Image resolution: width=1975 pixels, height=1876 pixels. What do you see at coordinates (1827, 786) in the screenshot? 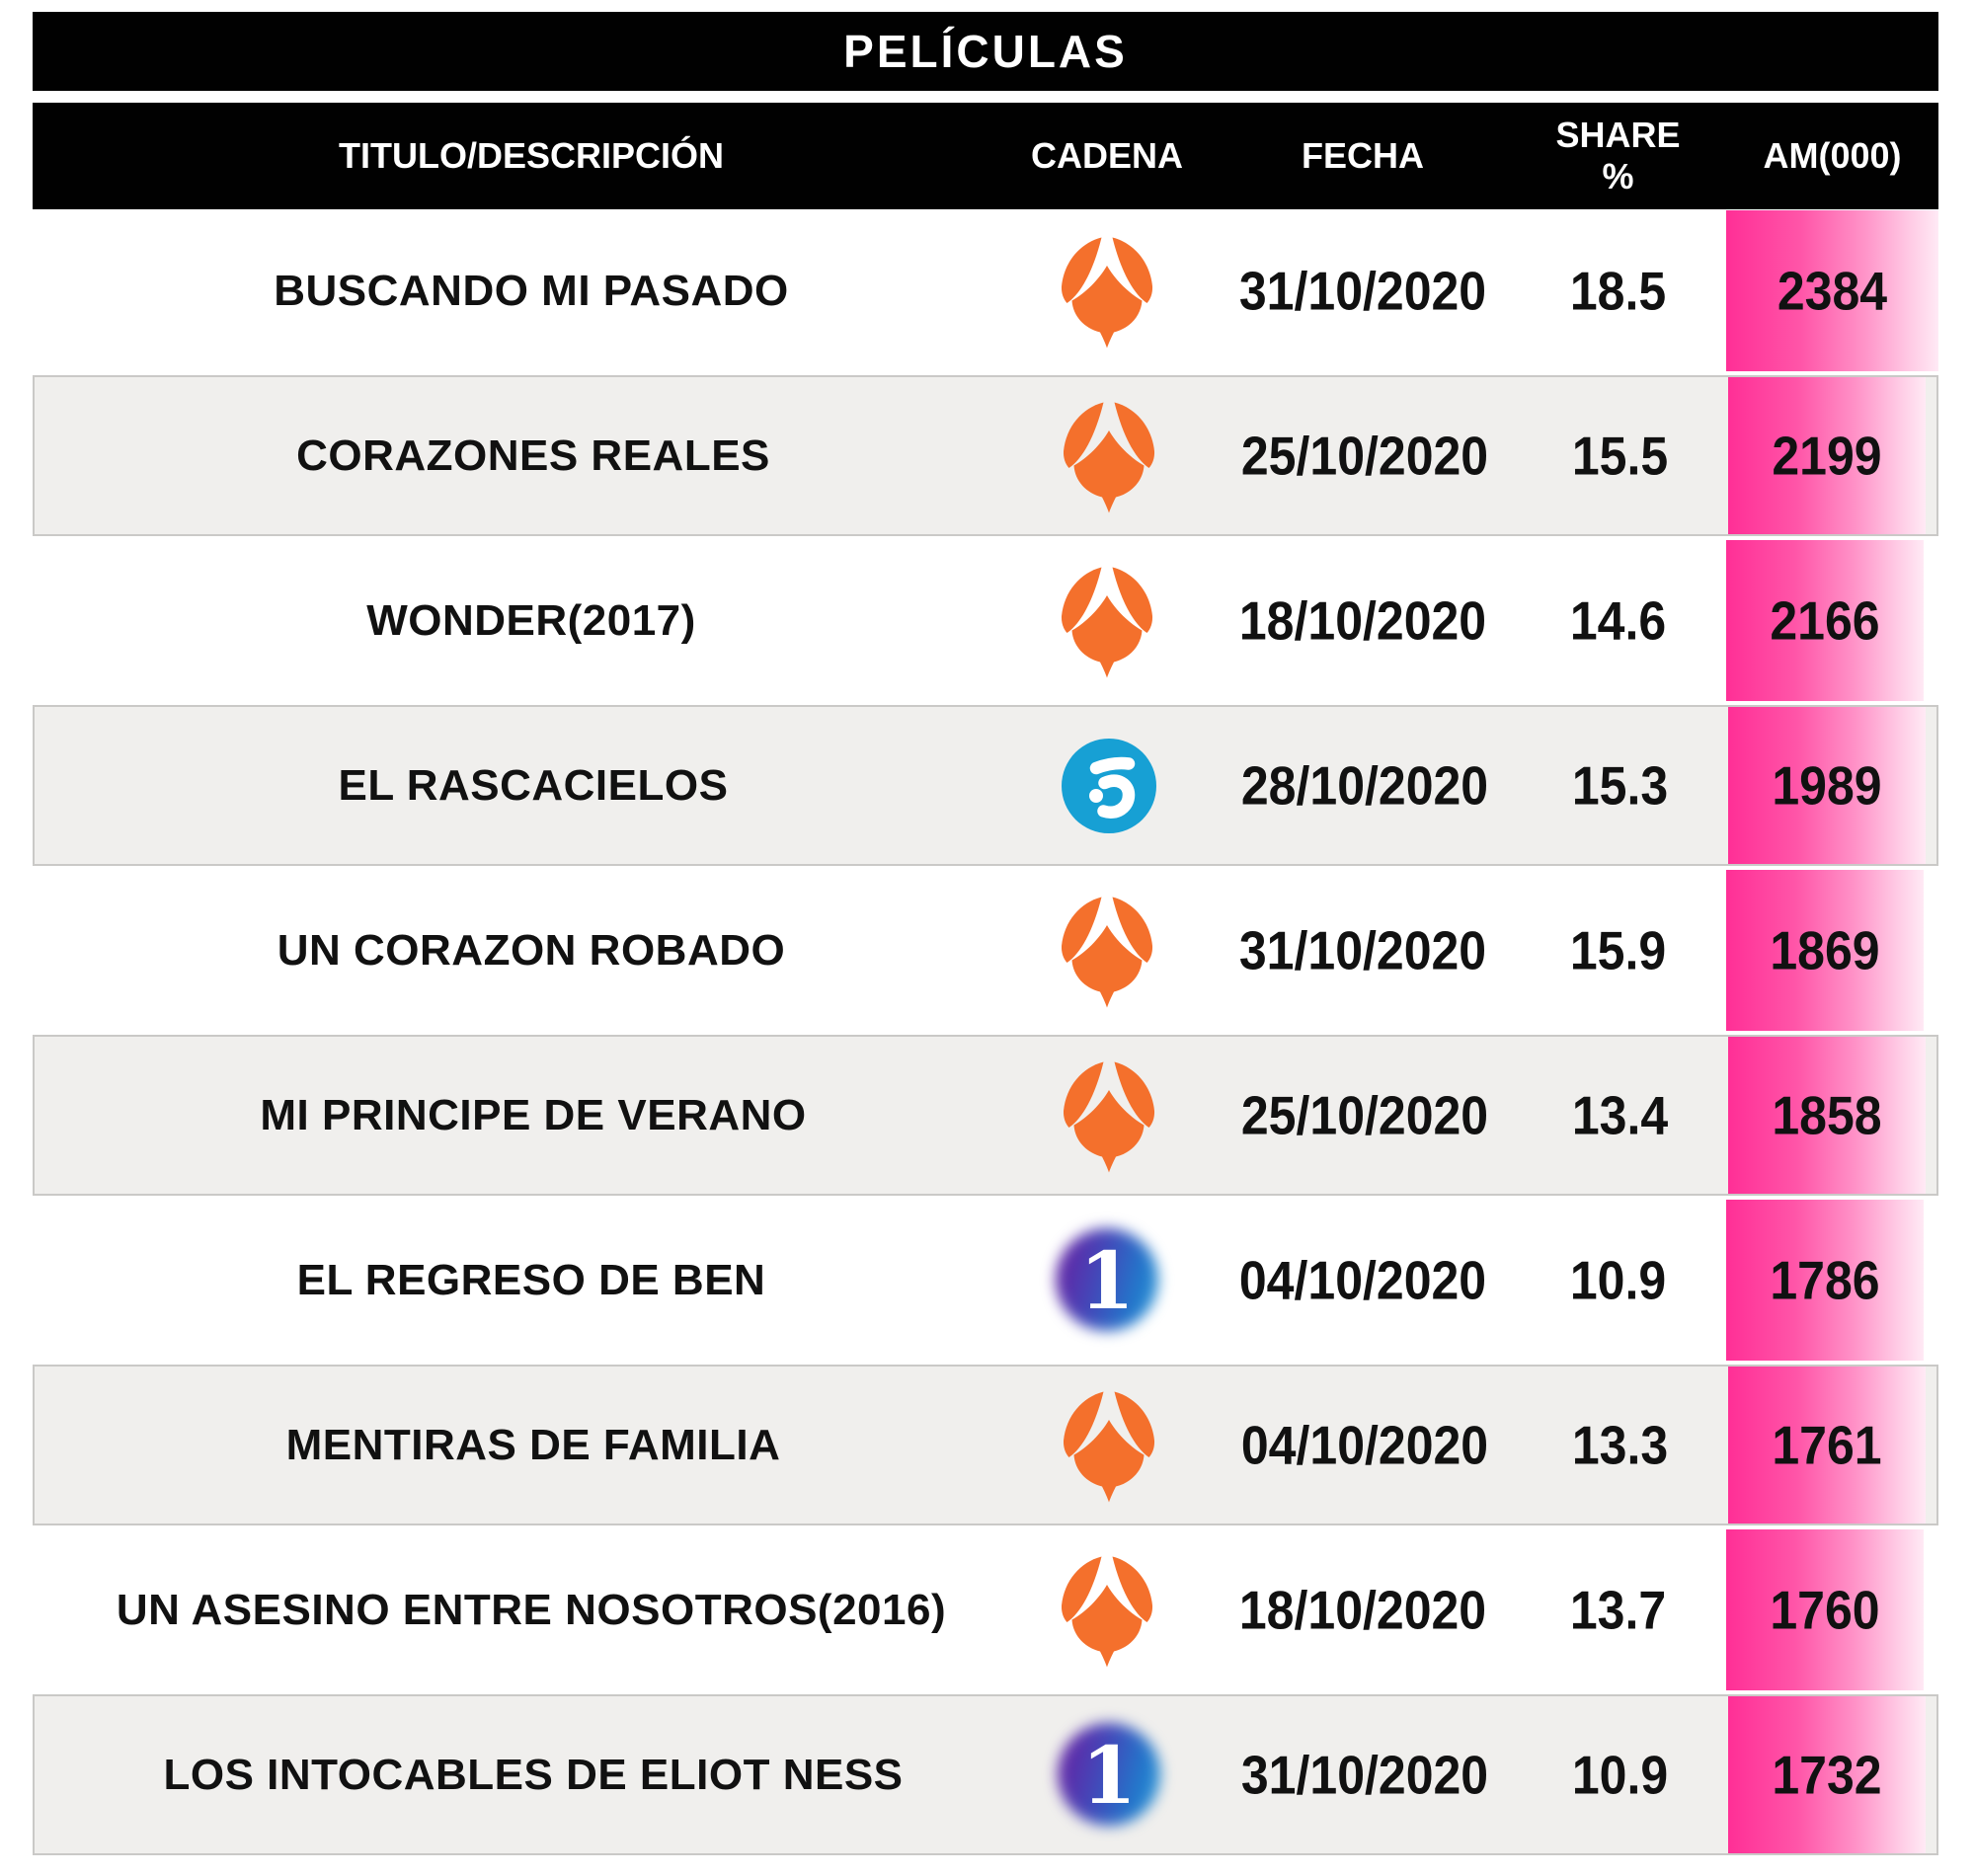
I see `am-value-pill: 1989` at bounding box center [1827, 786].